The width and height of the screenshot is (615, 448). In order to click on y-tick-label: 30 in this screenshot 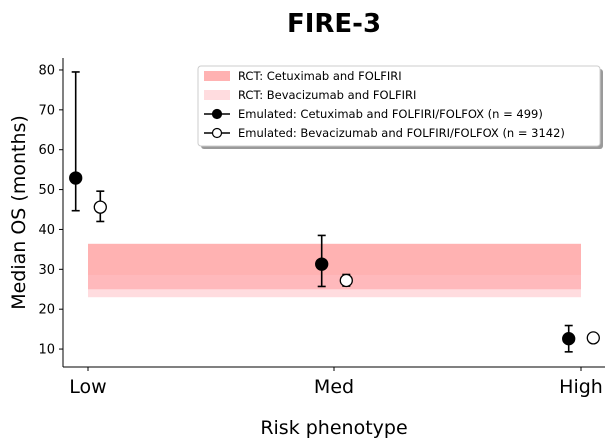, I will do `click(46, 270)`.